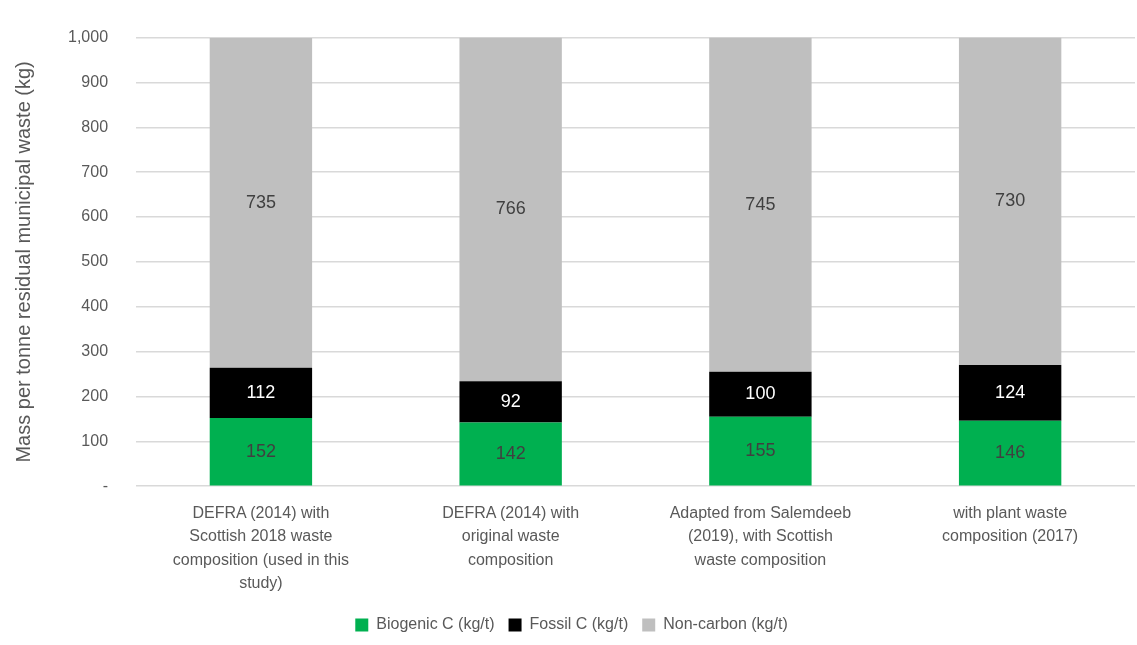  I want to click on data-label: 766, so click(510, 208).